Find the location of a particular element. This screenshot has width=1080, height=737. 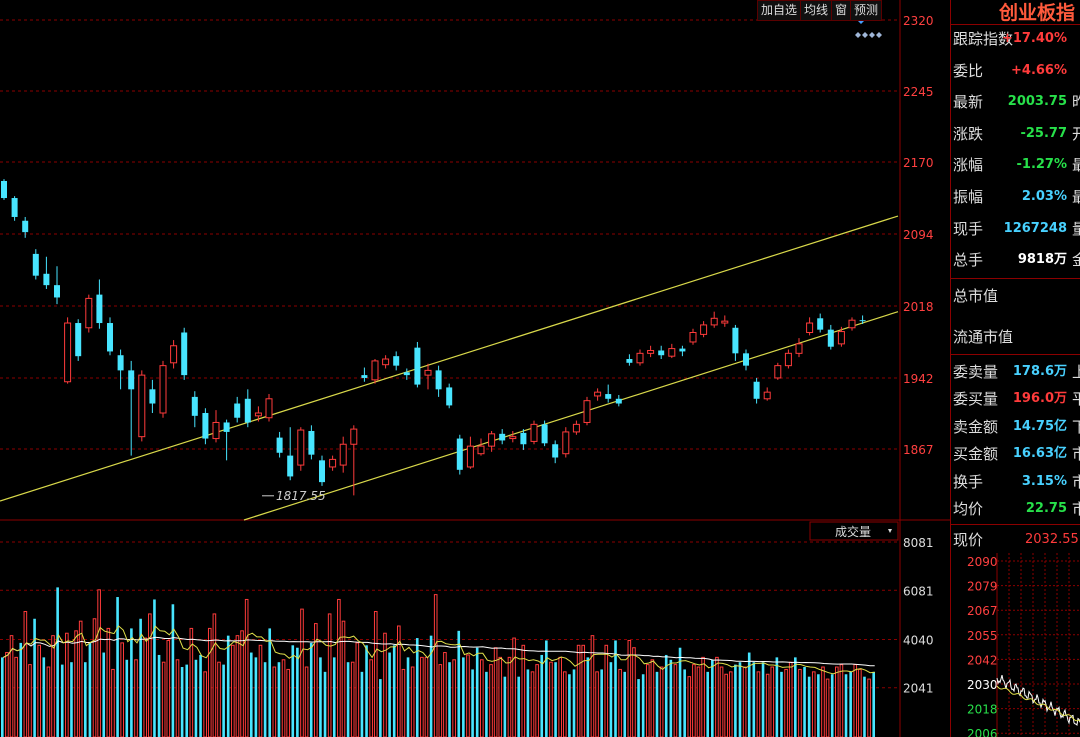

chart-toolbar: 加自选 均线 窗 预测 is located at coordinates (820, 10).